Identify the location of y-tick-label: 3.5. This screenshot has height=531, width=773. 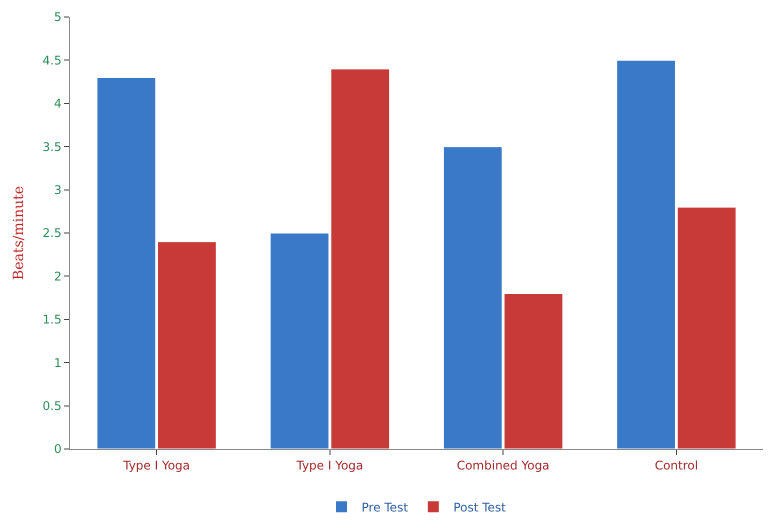
(52, 147).